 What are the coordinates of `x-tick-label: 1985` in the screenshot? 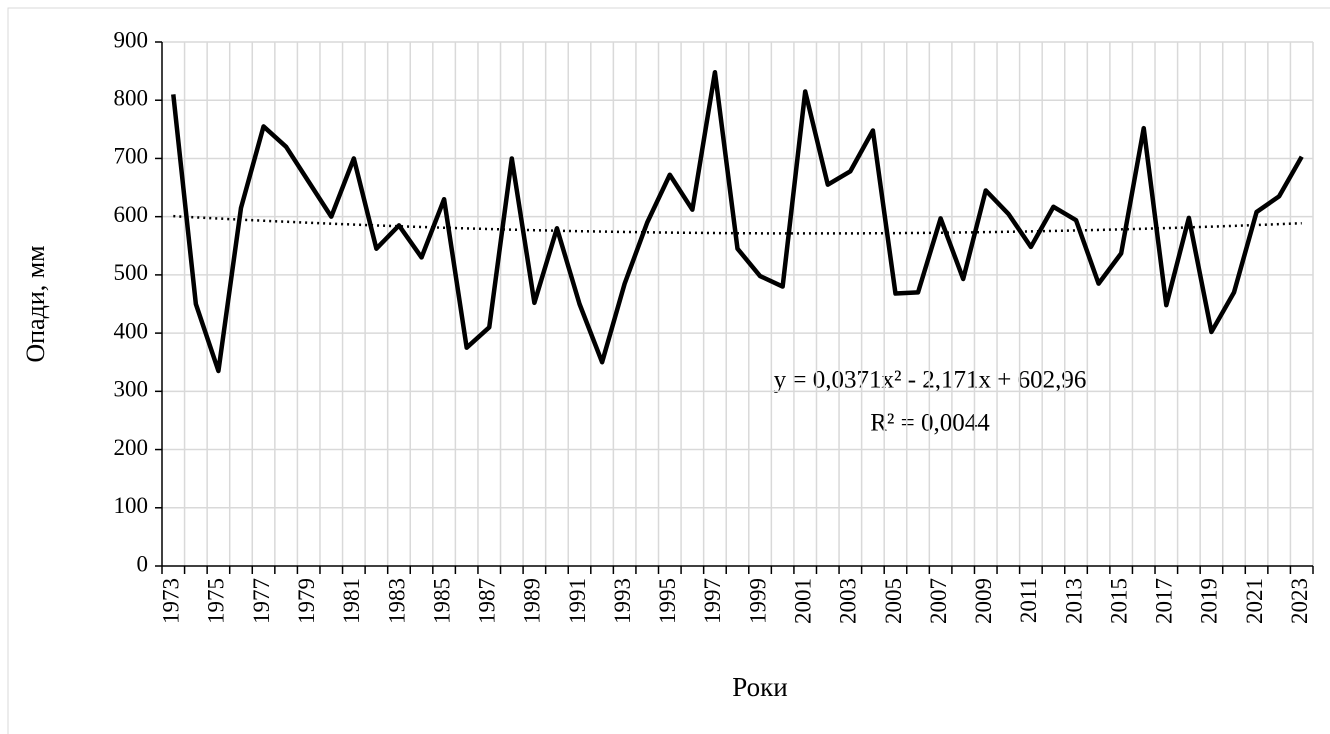 It's located at (441, 601).